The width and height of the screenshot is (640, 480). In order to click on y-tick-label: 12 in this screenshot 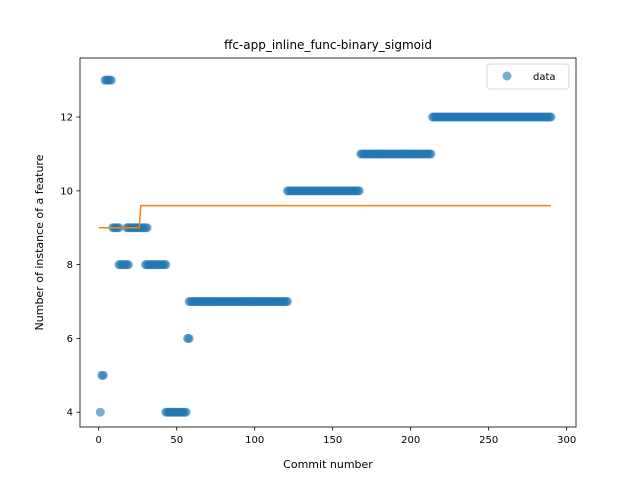, I will do `click(66, 118)`.